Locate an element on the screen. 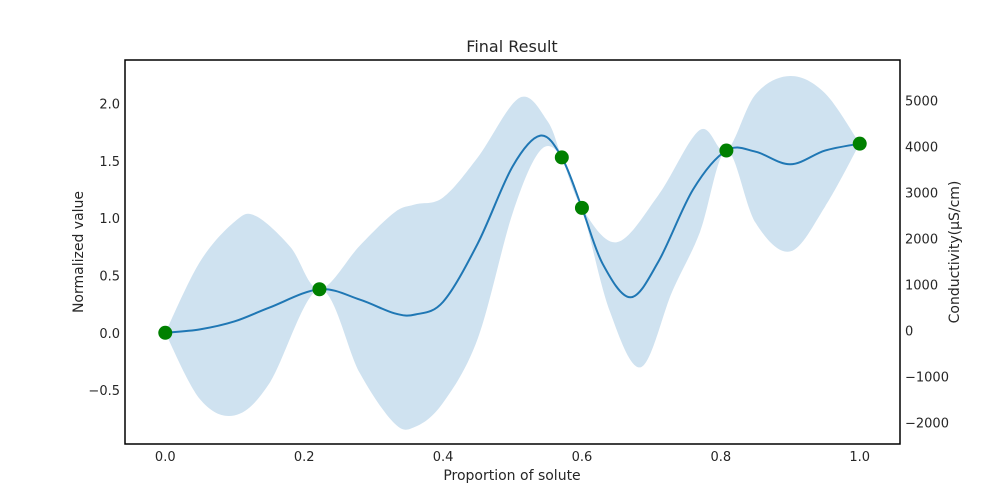 The width and height of the screenshot is (1000, 500). x-axis-label: Proportion of solute is located at coordinates (511, 476).